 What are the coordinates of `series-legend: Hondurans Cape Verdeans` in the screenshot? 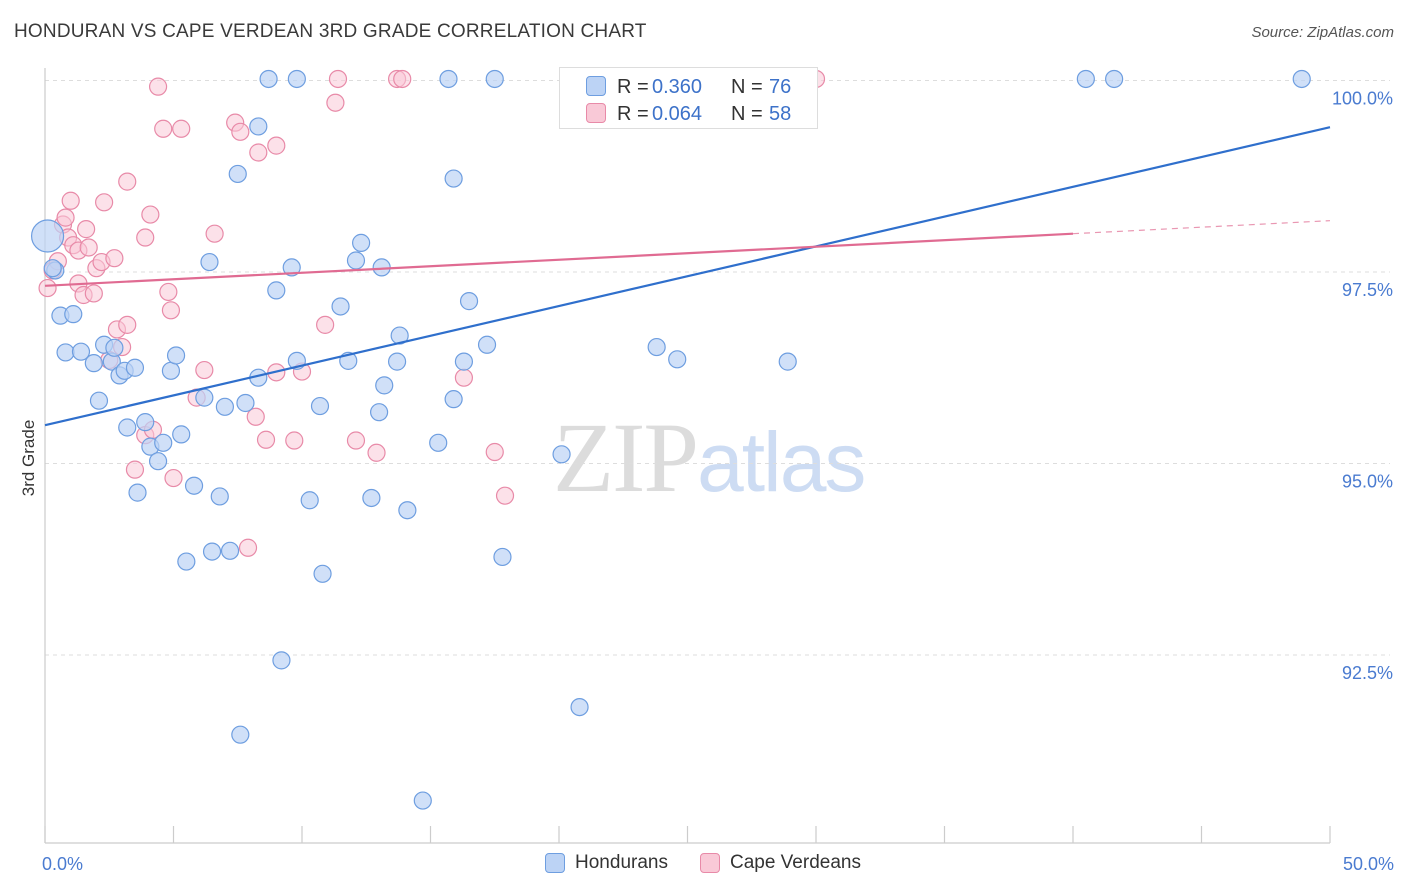 It's located at (703, 863).